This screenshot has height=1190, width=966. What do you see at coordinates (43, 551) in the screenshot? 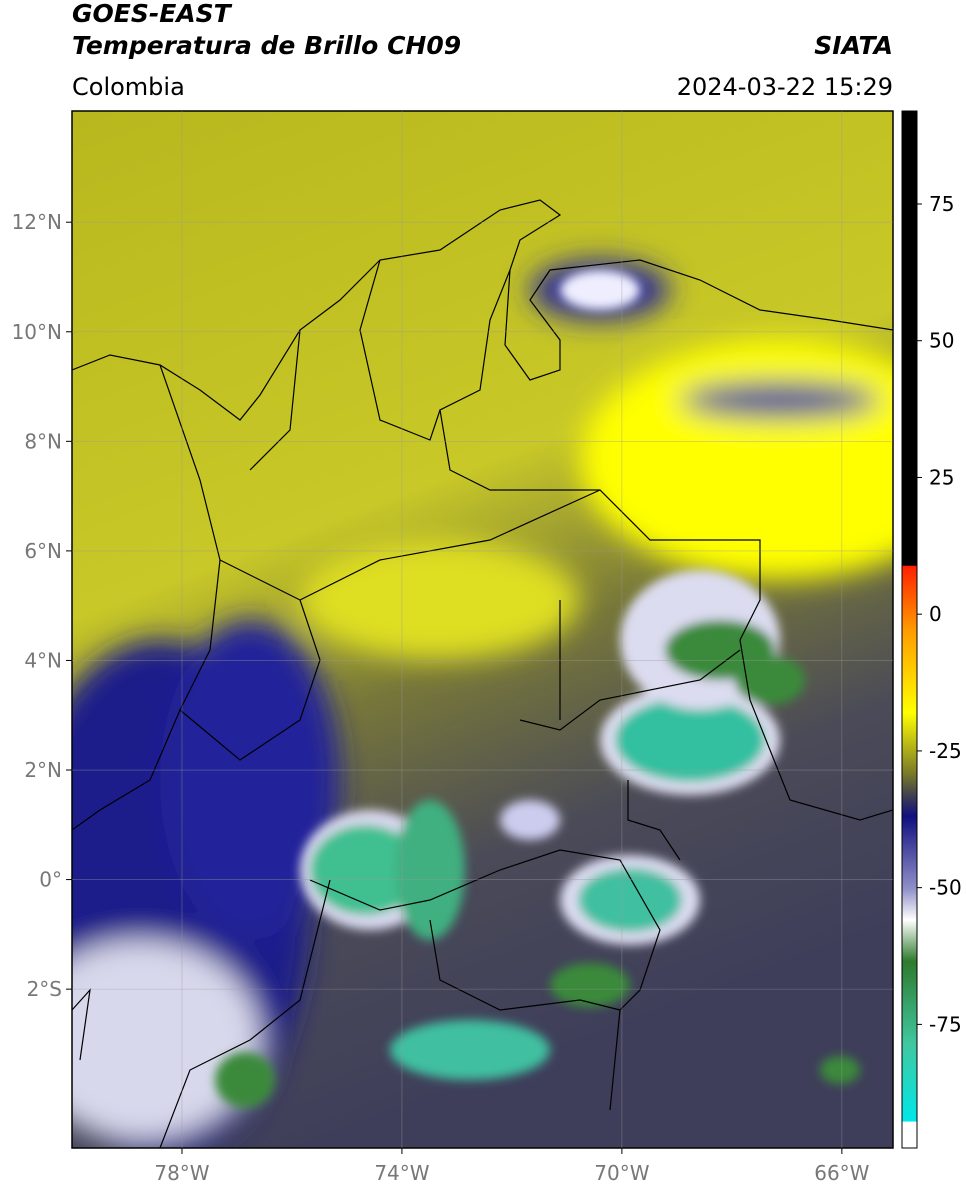
I see `y-tick-label: 6°N` at bounding box center [43, 551].